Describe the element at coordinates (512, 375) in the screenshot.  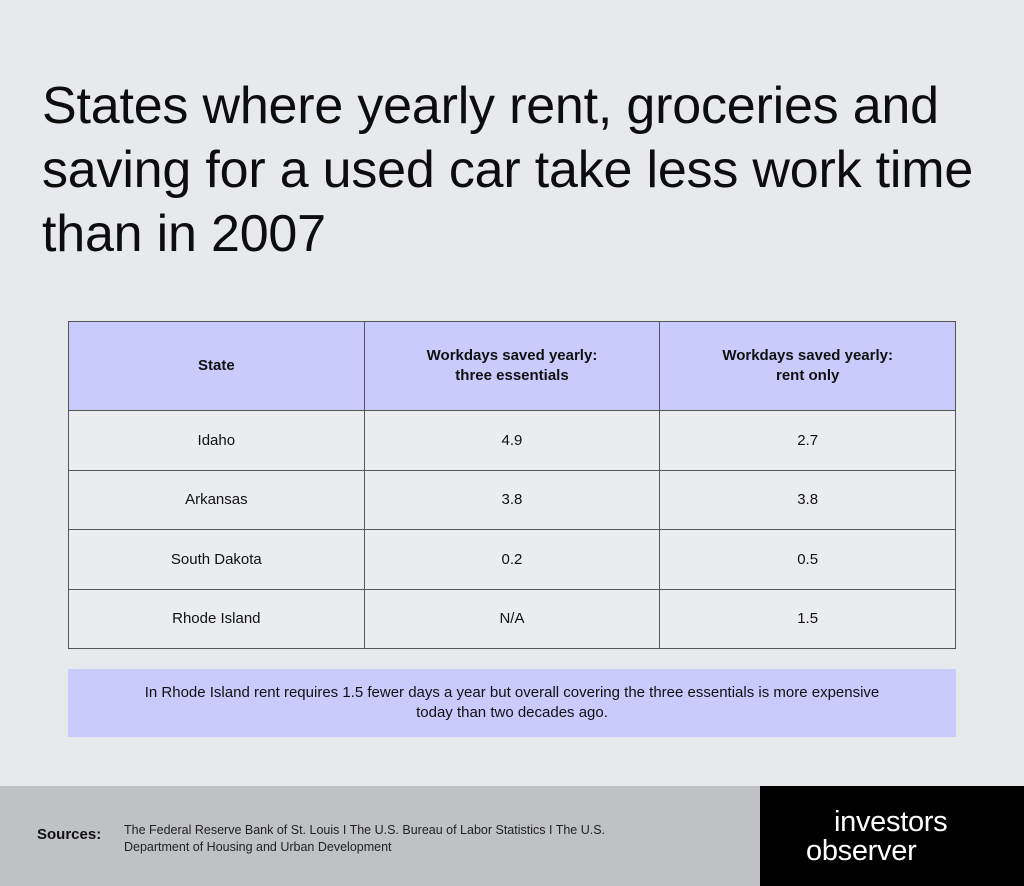
I see `column-header-line-2: three essentials` at that location.